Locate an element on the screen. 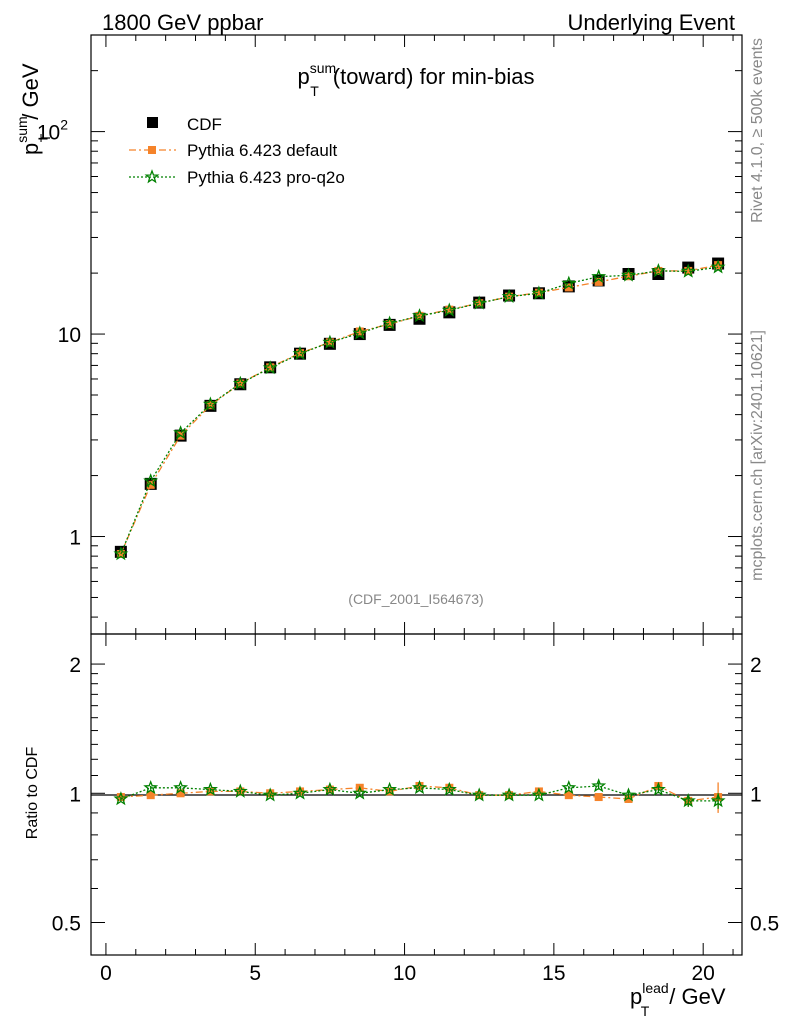 Image resolution: width=786 pixels, height=1024 pixels. x-axis-label-rest: / GeV is located at coordinates (697, 996).